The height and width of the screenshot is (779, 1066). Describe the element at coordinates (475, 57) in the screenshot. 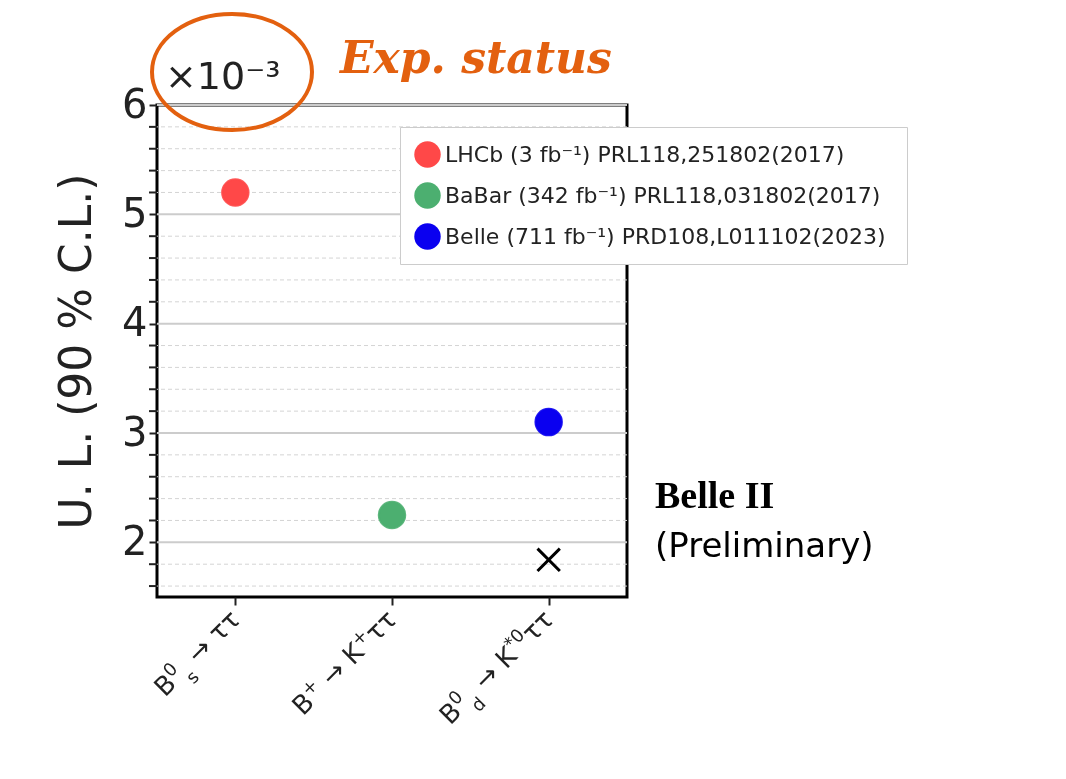

I see `text: Exp. status` at that location.